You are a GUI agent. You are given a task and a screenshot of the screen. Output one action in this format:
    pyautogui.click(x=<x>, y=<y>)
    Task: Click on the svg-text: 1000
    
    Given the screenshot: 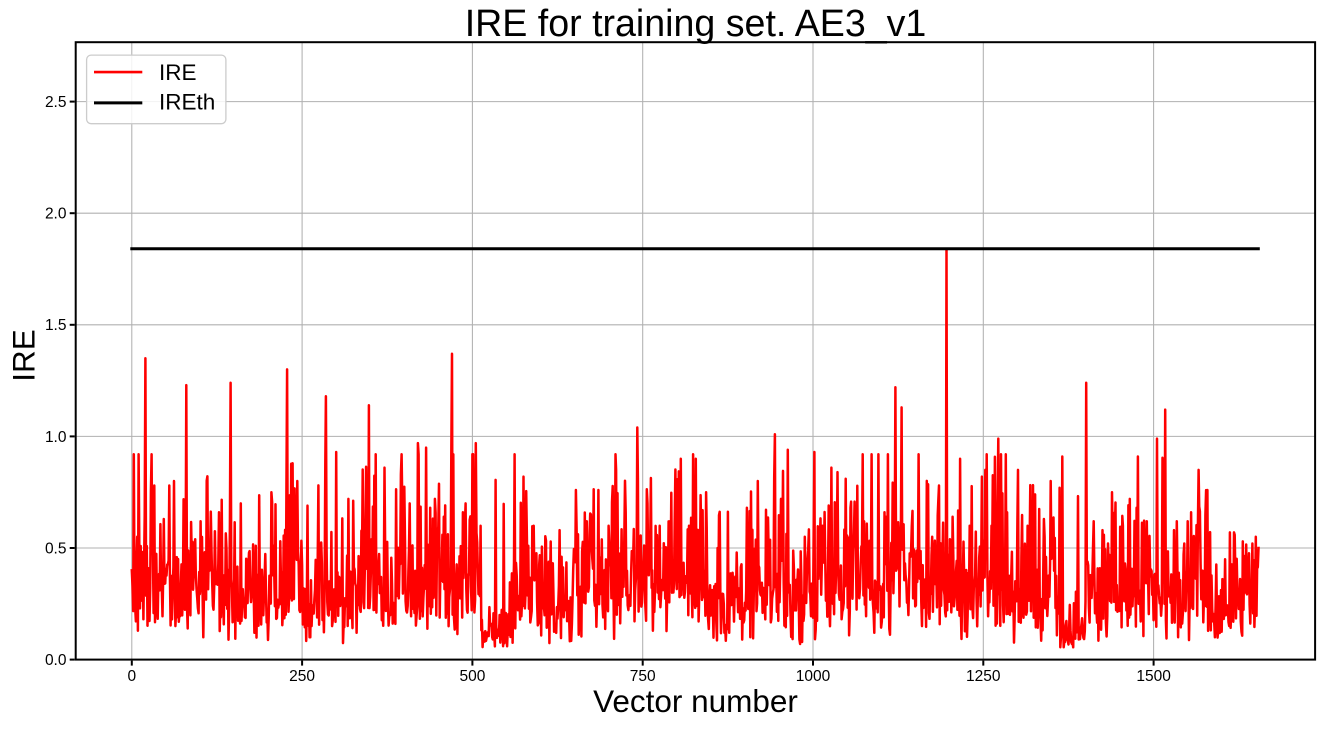 What is the action you would take?
    pyautogui.click(x=813, y=676)
    